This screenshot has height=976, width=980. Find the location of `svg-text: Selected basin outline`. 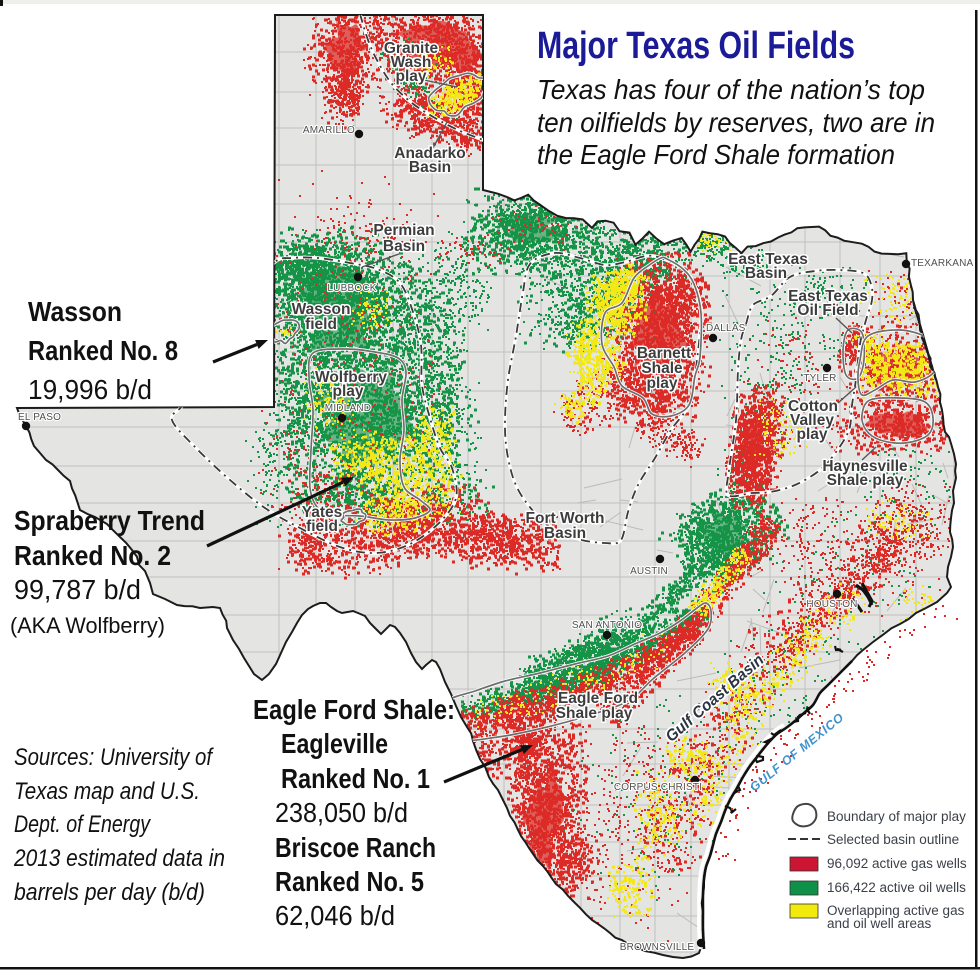

svg-text: Selected basin outline is located at coordinates (893, 839).